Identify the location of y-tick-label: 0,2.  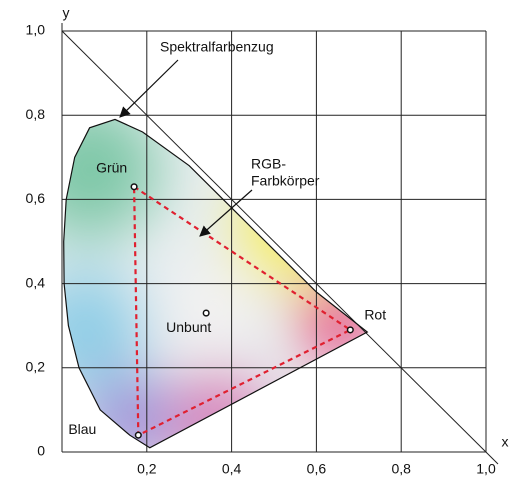
(36, 367).